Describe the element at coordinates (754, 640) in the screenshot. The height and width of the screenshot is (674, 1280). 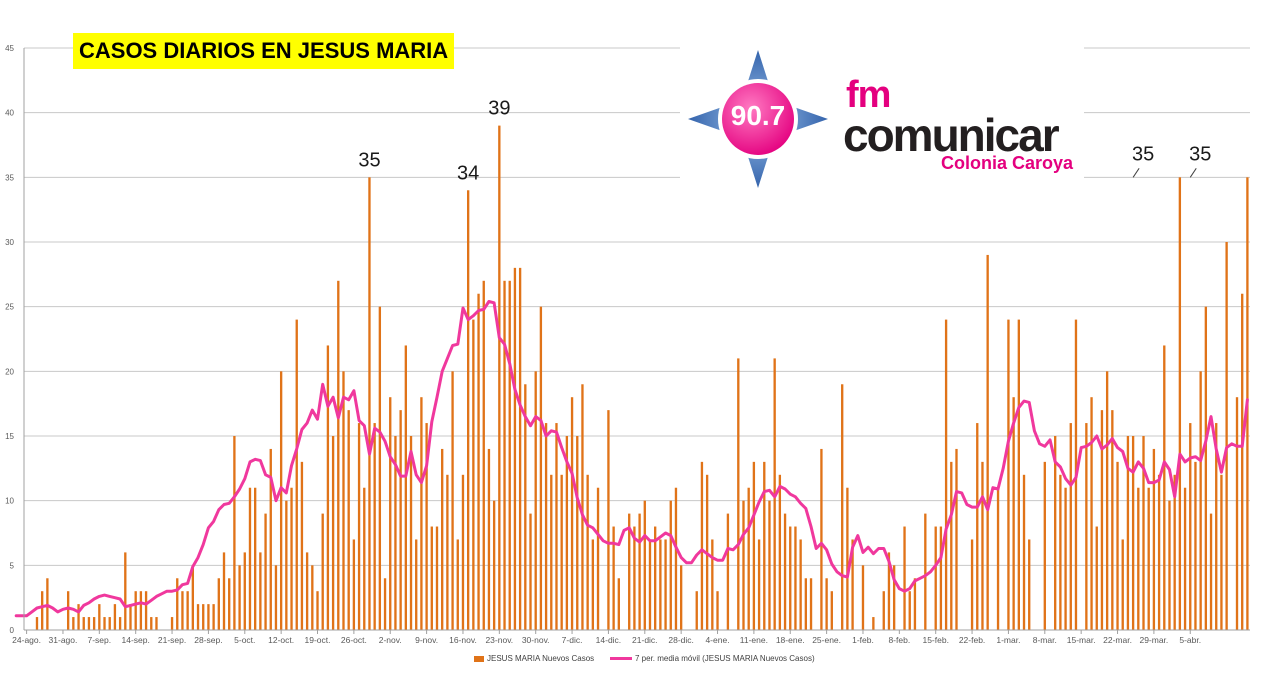
I see `x-tick-label: 11-ene.` at that location.